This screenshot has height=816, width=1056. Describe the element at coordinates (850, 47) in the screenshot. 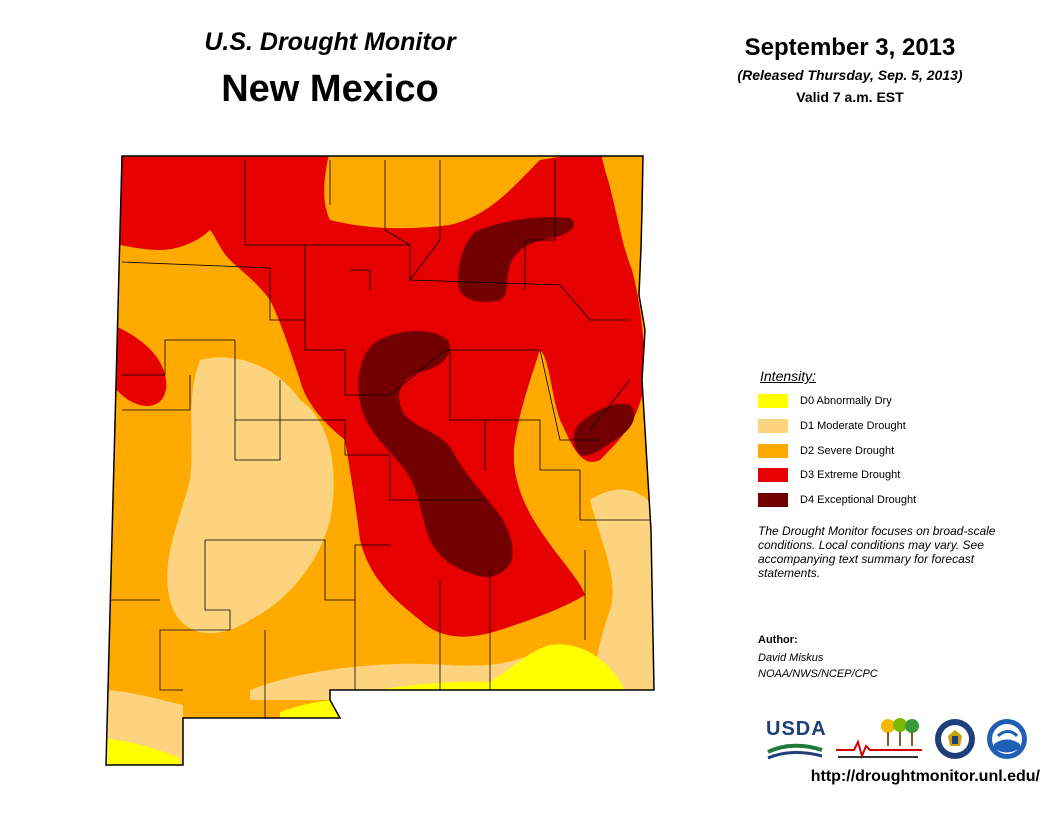

I see `map-date: September 3, 2013` at that location.